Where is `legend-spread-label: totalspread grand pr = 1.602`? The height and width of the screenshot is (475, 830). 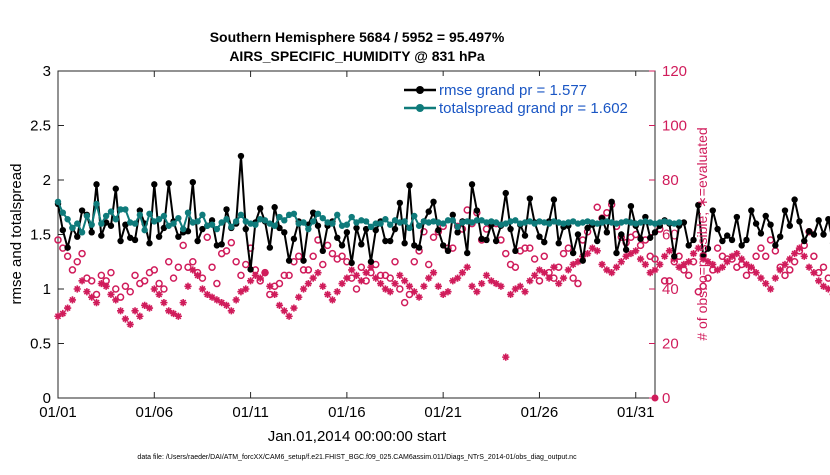
legend-spread-label: totalspread grand pr = 1.602 is located at coordinates (533, 108).